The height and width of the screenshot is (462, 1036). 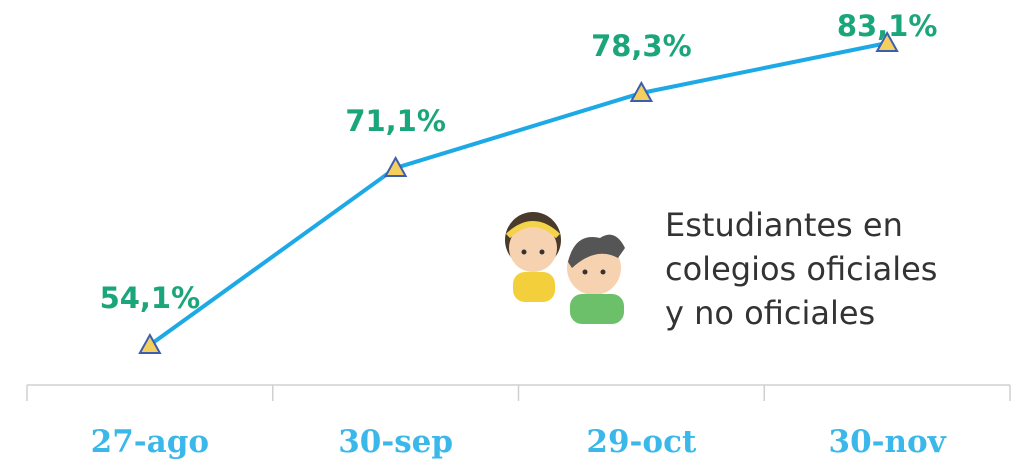 What do you see at coordinates (770, 313) in the screenshot?
I see `annotation: y no oficiales` at bounding box center [770, 313].